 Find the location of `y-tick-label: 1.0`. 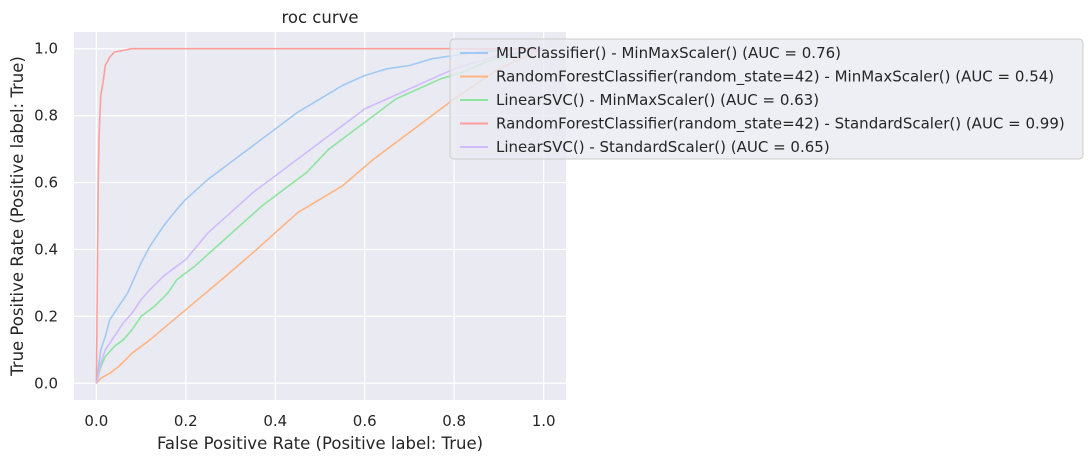

y-tick-label: 1.0 is located at coordinates (46, 49).